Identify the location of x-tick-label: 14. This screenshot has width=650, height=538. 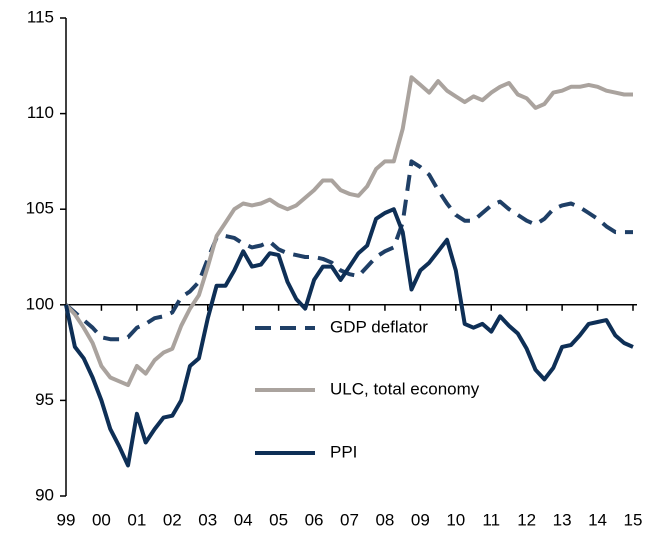
(597, 519).